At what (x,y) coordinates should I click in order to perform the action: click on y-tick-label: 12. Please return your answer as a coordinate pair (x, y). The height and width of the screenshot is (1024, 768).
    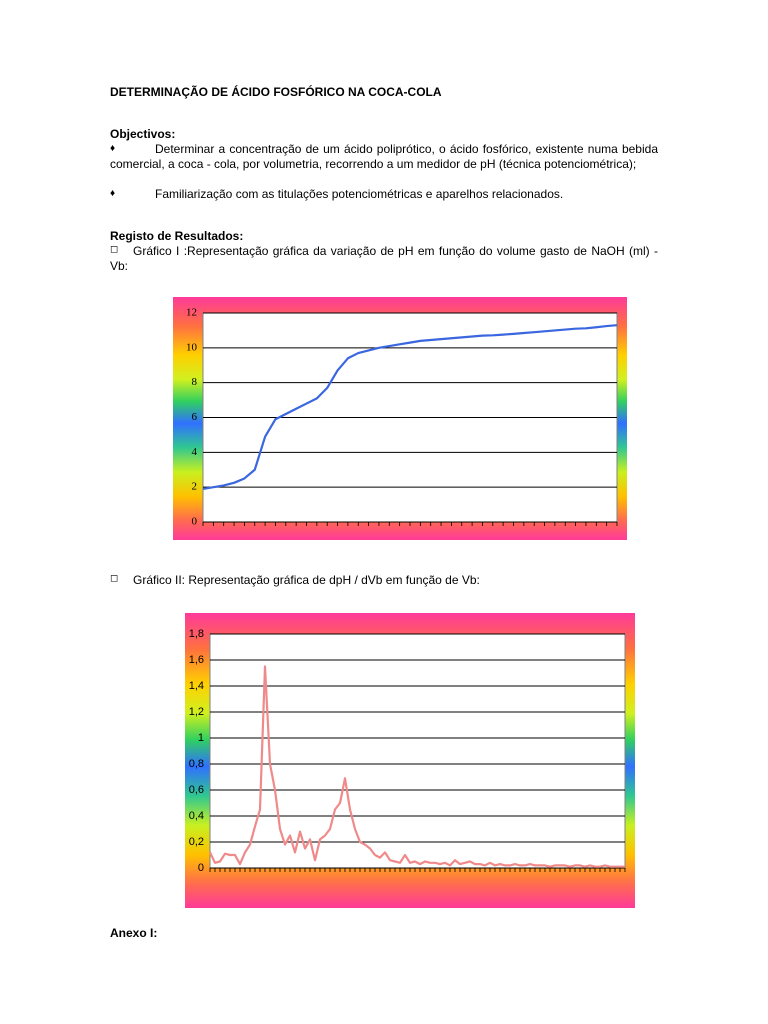
    Looking at the image, I should click on (191, 313).